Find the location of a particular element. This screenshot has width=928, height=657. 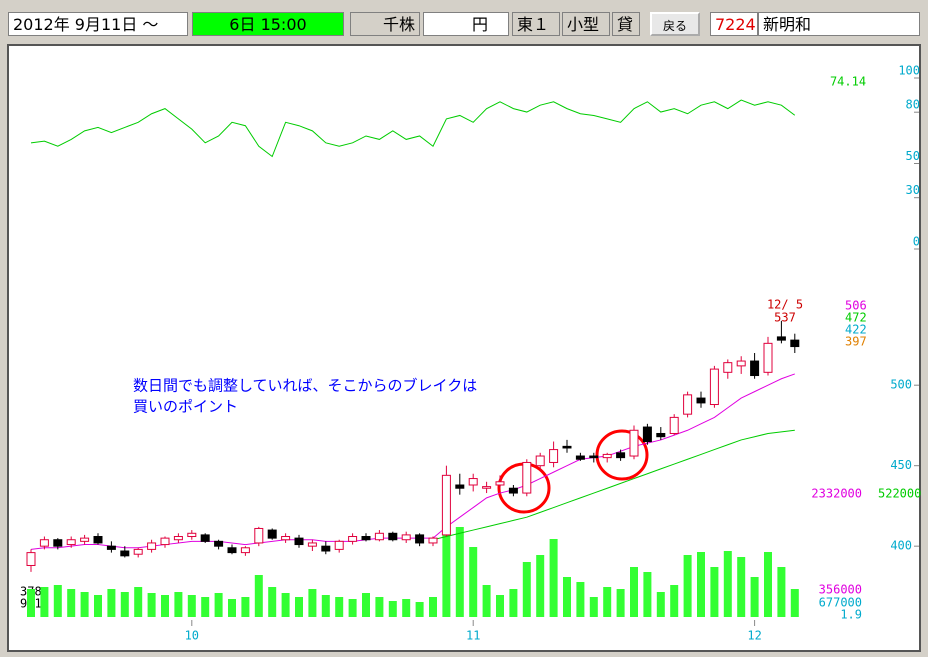

currency-select: 円 is located at coordinates (466, 24).